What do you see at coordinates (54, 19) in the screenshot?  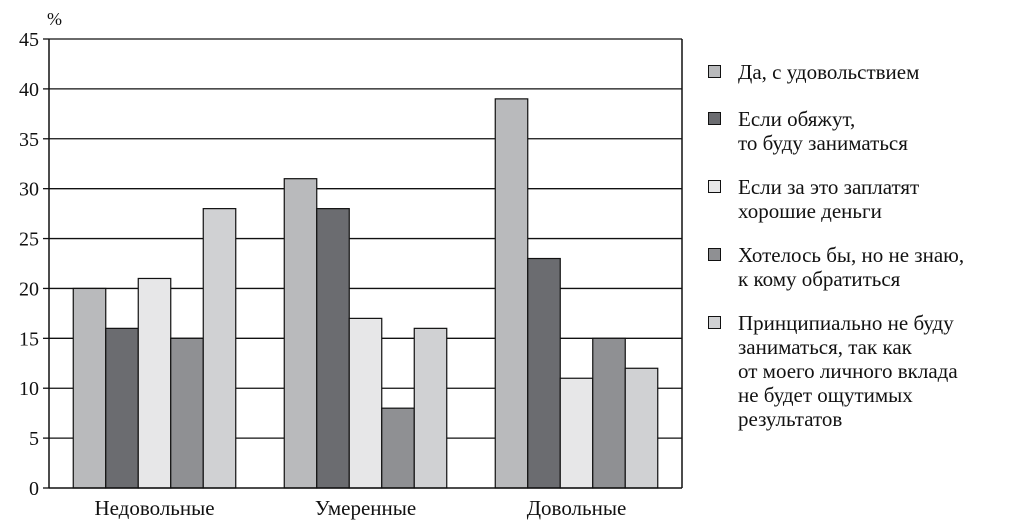 I see `y-axis-unit-label: %` at bounding box center [54, 19].